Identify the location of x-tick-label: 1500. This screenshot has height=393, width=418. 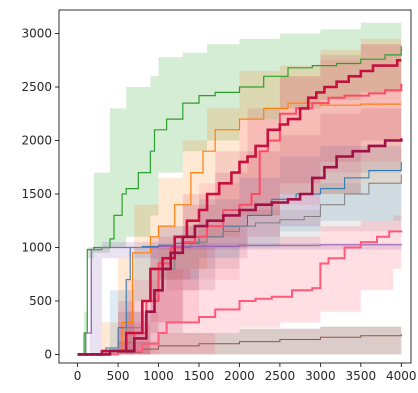
(199, 376).